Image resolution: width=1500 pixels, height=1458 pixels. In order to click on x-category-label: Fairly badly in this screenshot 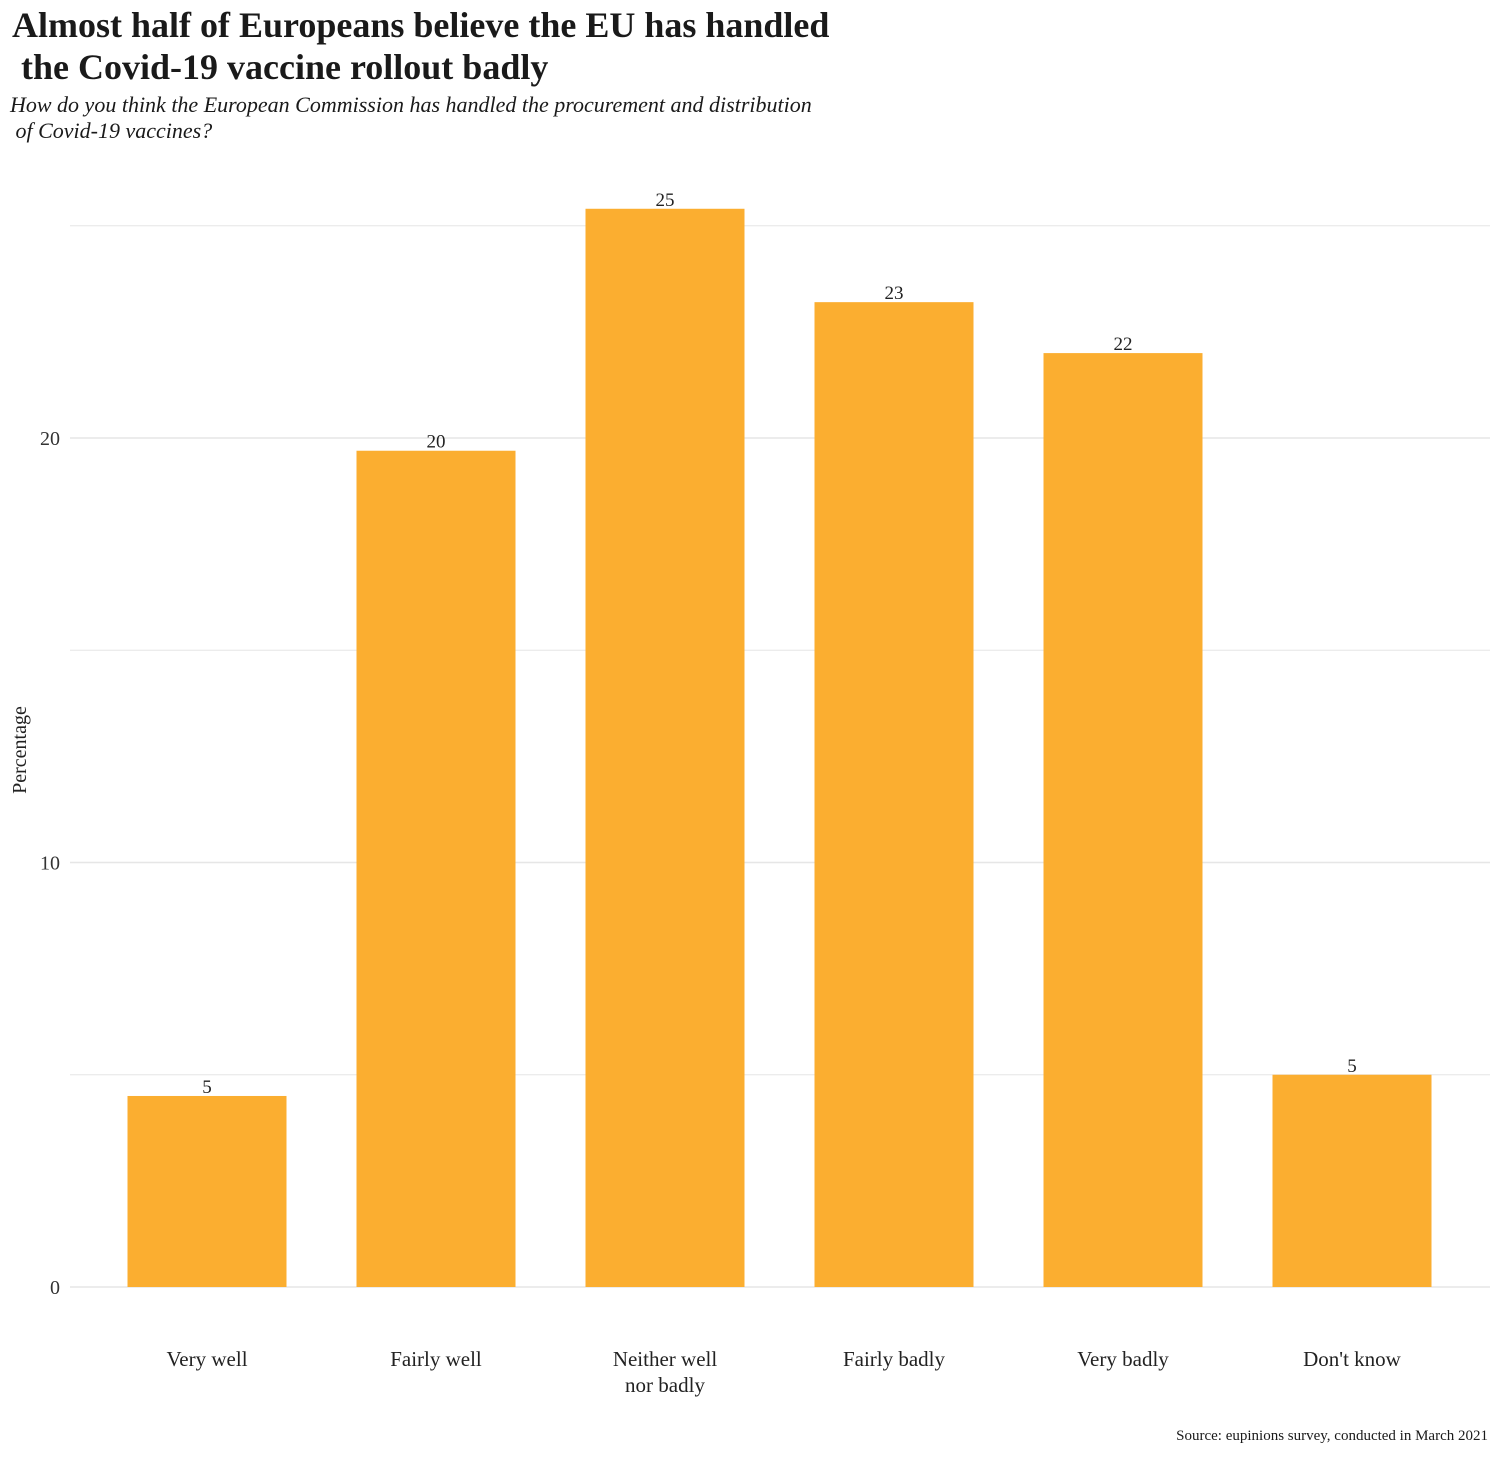, I will do `click(894, 1359)`.